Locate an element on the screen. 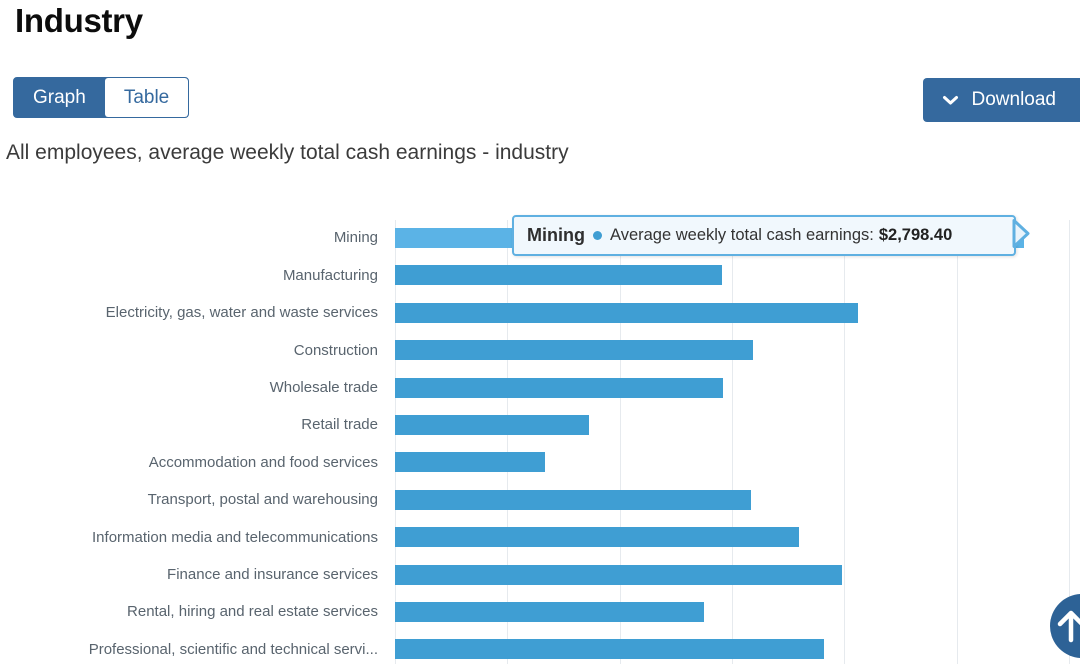  download-button: Download is located at coordinates (1001, 100).